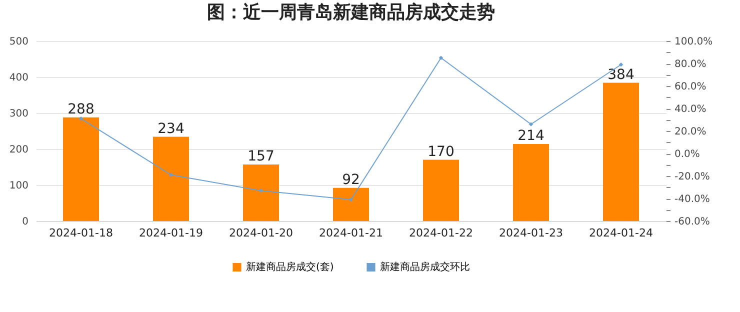  Describe the element at coordinates (531, 136) in the screenshot. I see `data-label: 214` at that location.